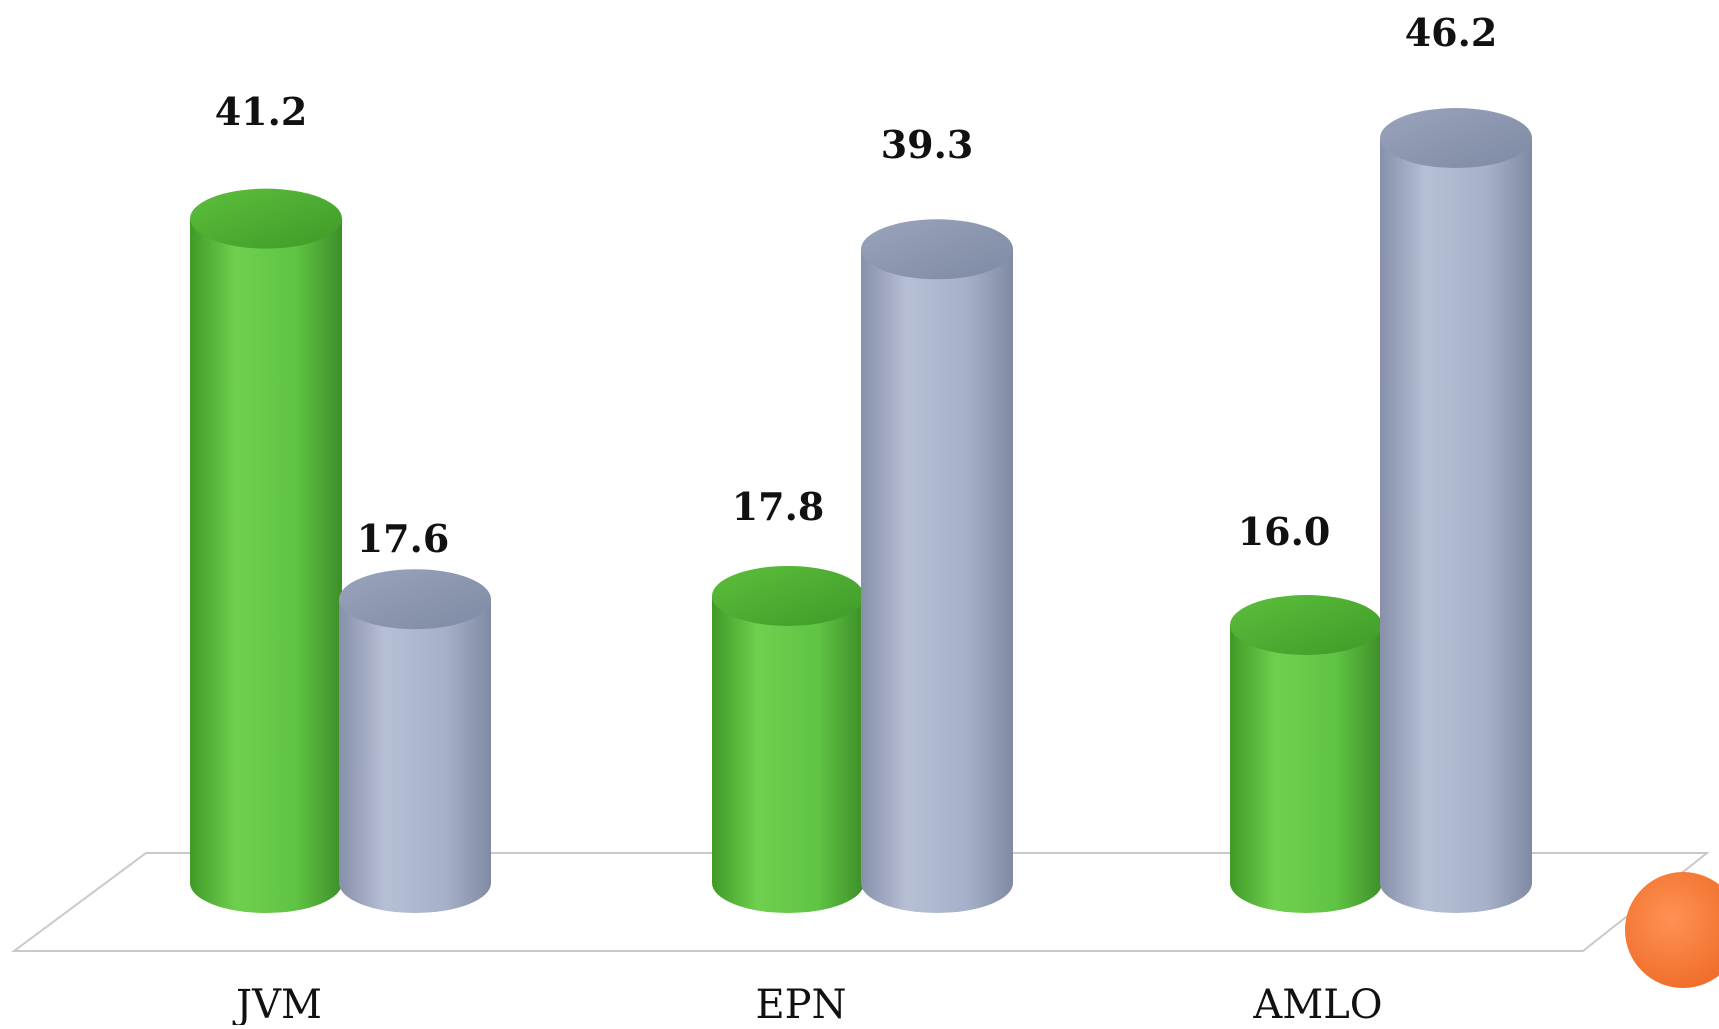 The height and width of the screenshot is (1029, 1719). What do you see at coordinates (403, 538) in the screenshot?
I see `data-label-jvm-series-2: 17.6` at bounding box center [403, 538].